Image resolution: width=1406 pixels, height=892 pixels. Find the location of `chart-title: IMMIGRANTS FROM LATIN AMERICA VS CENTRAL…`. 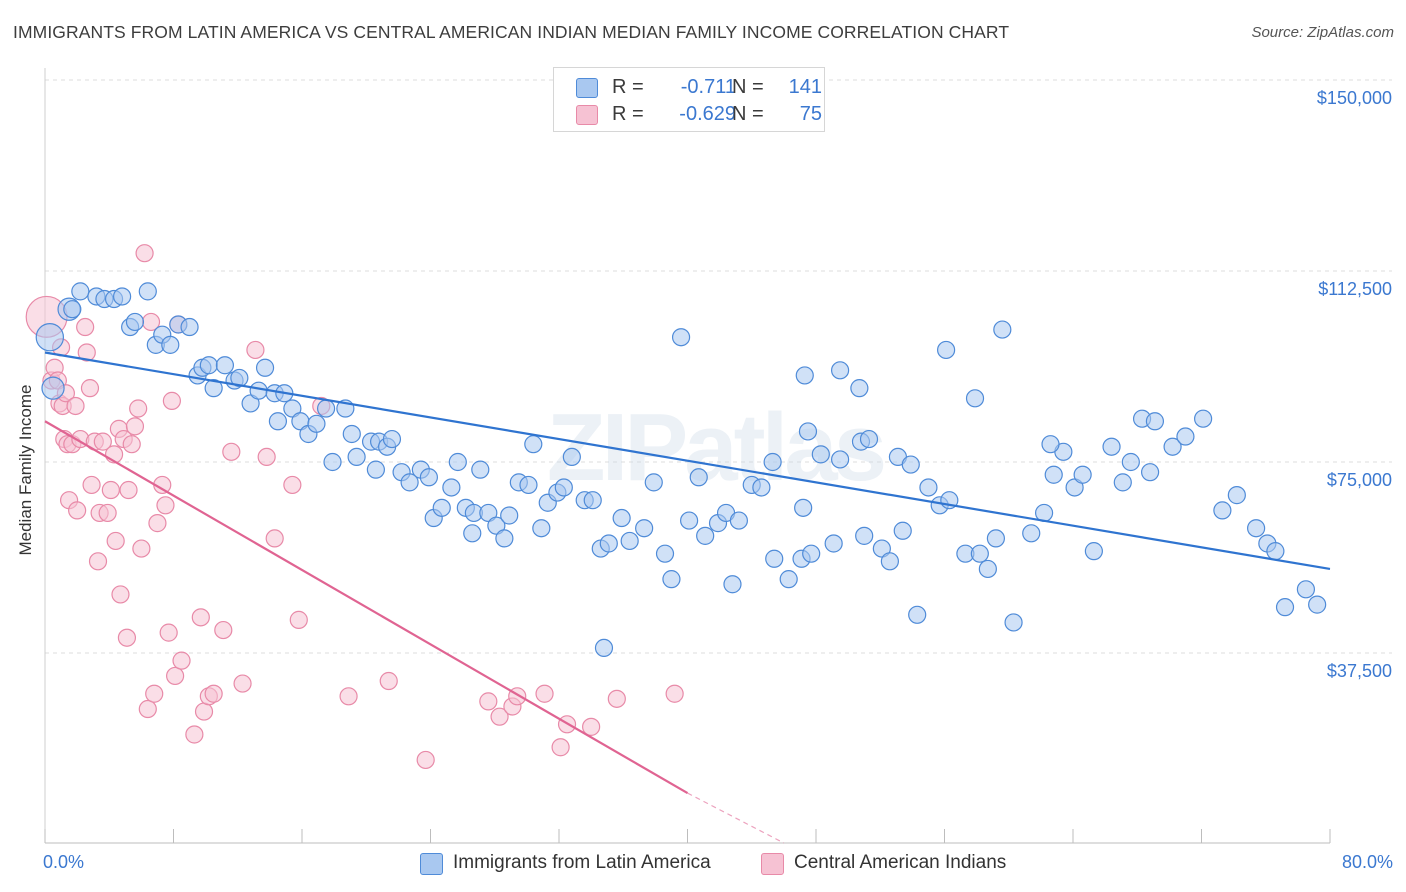

chart-title: IMMIGRANTS FROM LATIN AMERICA VS CENTRAL… is located at coordinates (511, 32).